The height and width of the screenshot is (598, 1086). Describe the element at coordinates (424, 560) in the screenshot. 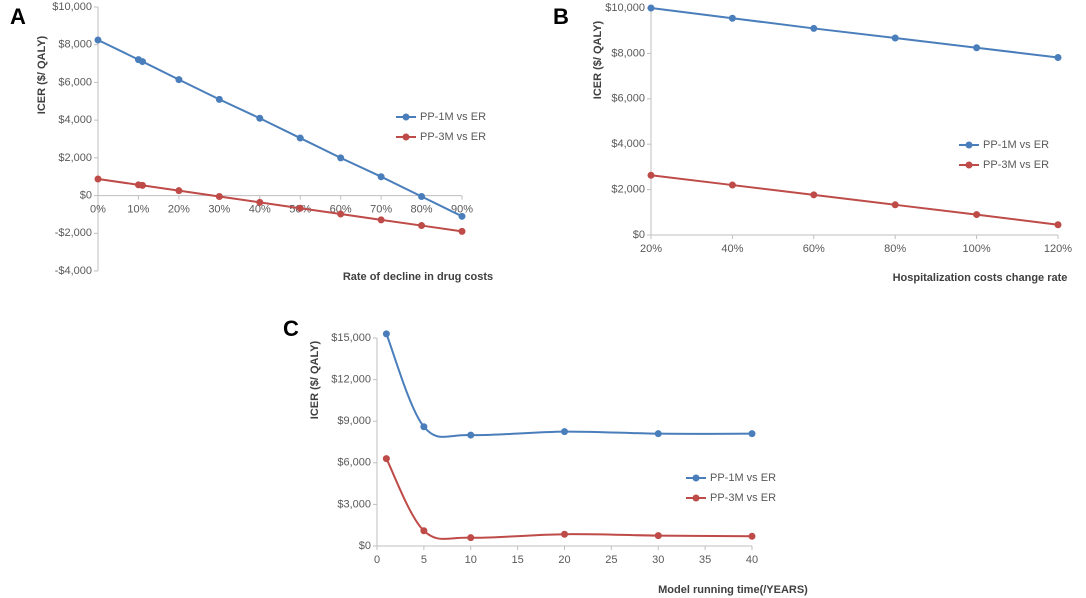

I see `x-tick-label: 5` at that location.